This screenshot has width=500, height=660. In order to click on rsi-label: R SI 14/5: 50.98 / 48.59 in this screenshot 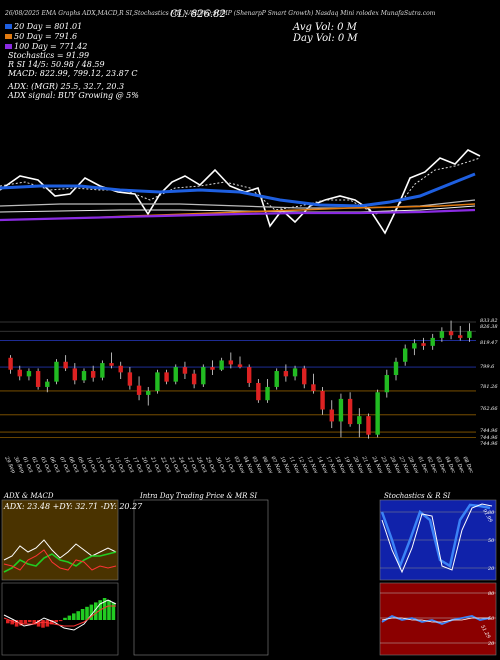, I will do `click(56, 64)`.